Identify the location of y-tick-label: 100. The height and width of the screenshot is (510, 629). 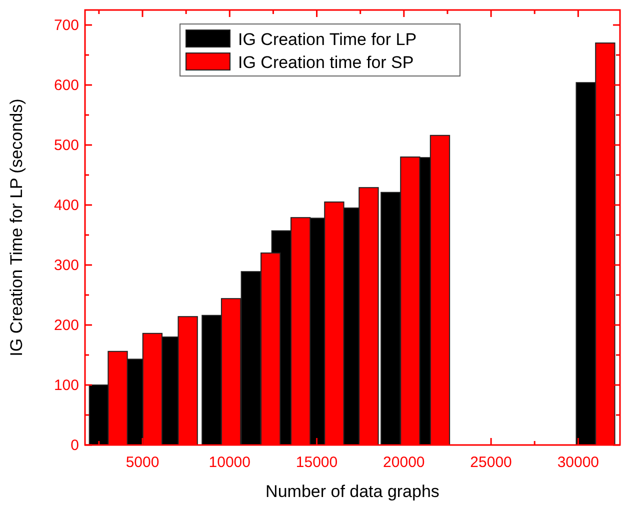
(66, 385).